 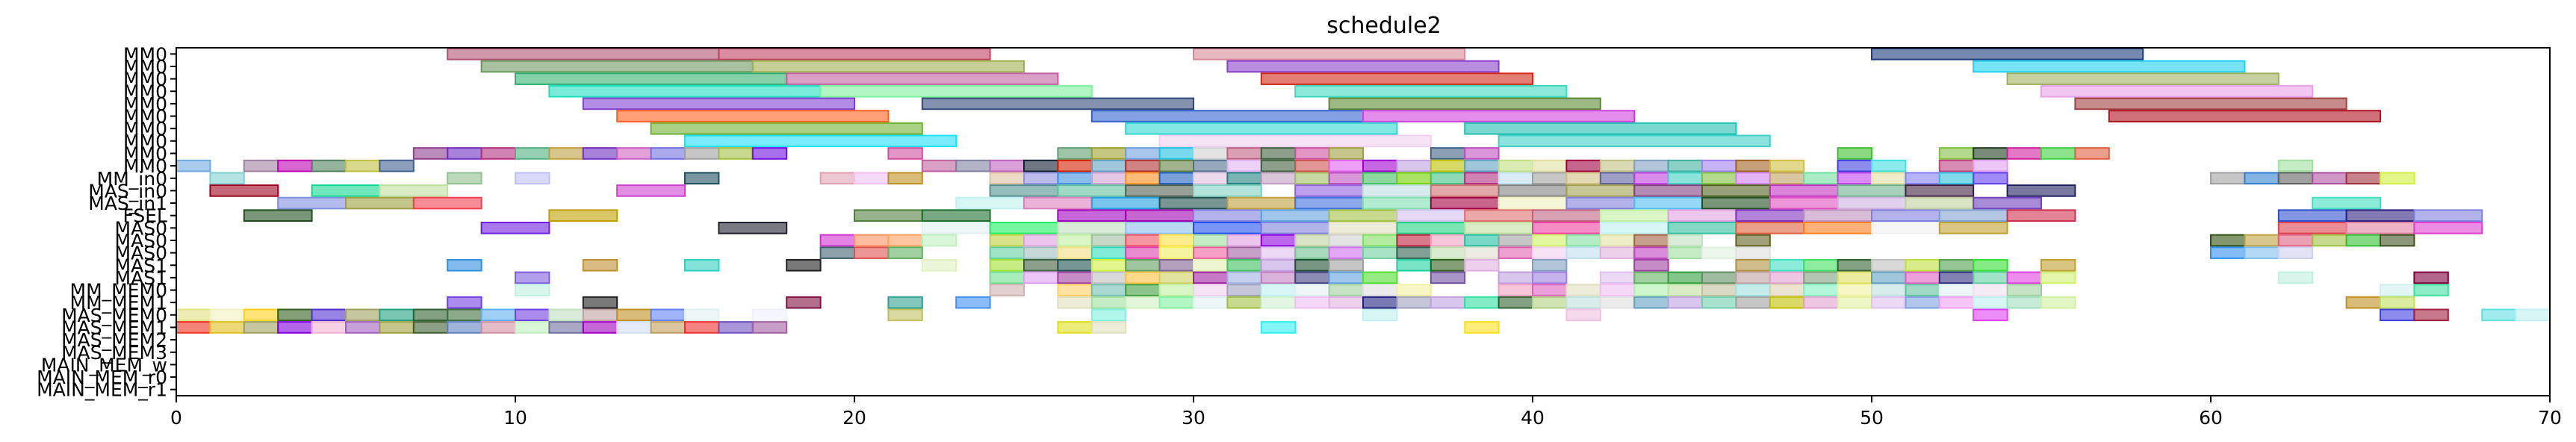 I want to click on x-tick-label: 30, so click(x=1194, y=418).